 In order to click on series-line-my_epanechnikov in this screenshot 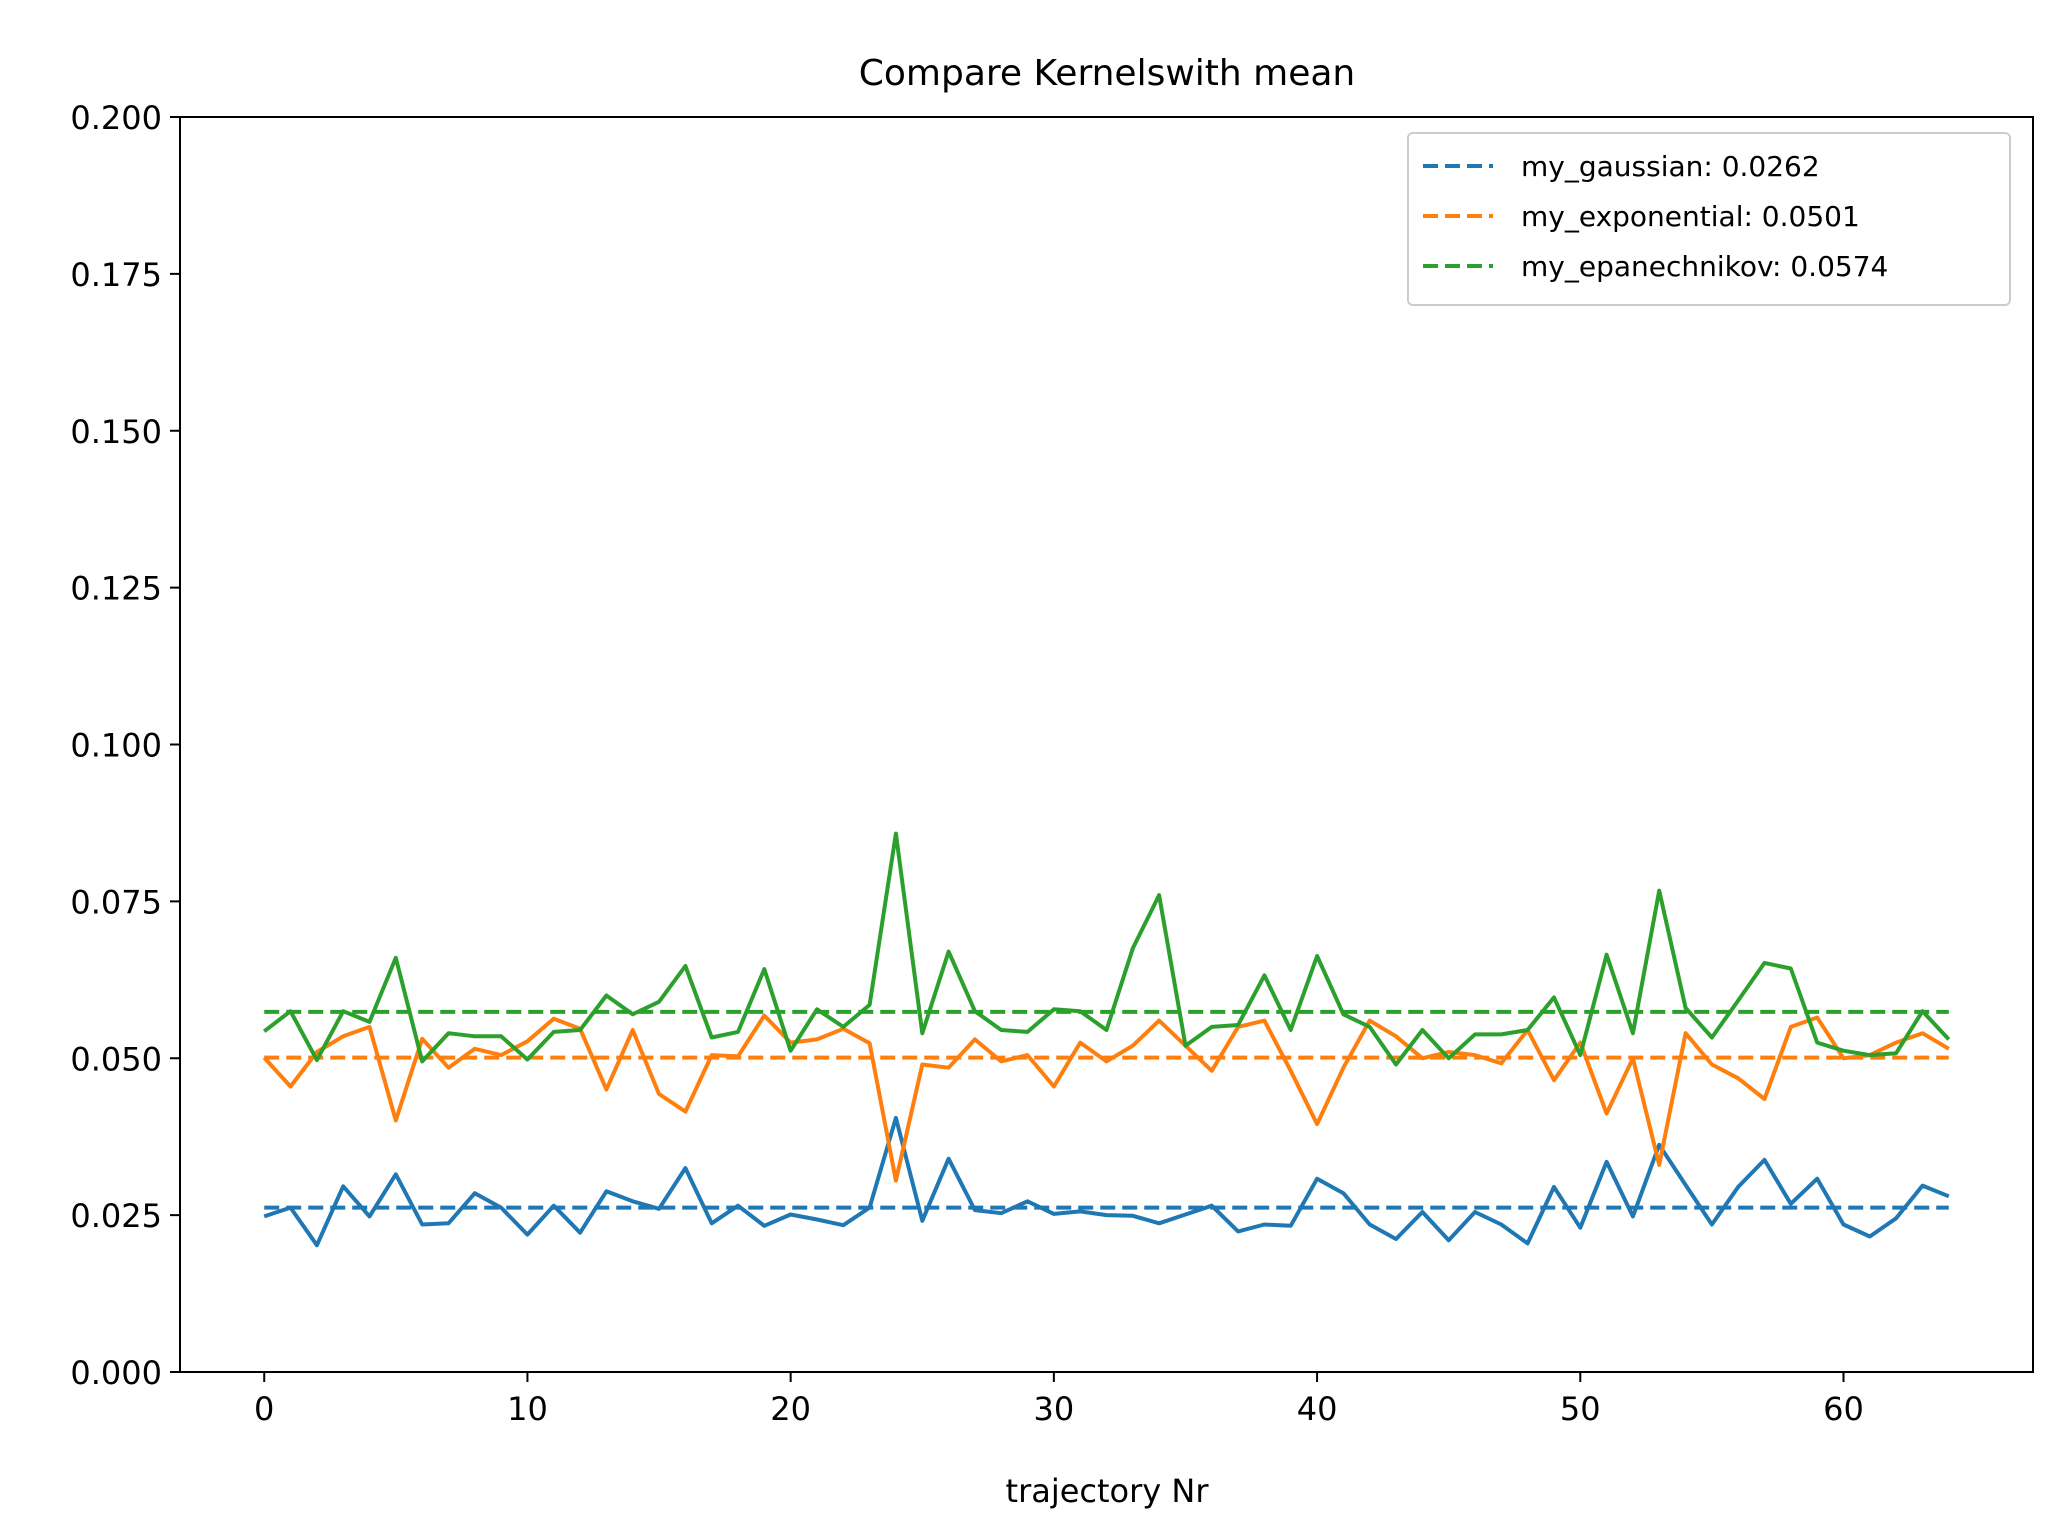, I will do `click(1106, 949)`.